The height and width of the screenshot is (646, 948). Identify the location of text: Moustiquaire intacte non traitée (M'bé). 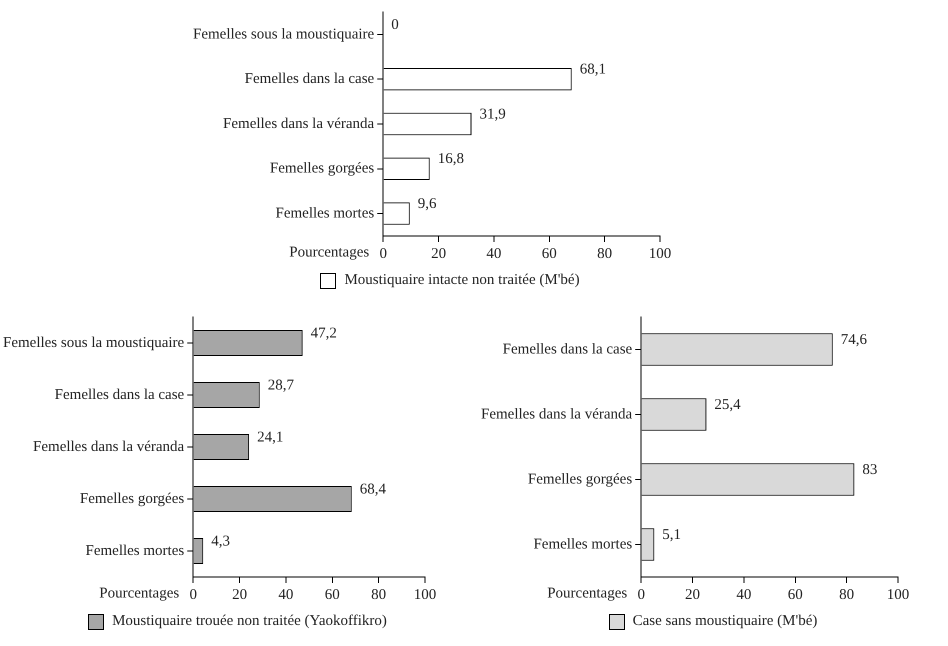
(462, 280).